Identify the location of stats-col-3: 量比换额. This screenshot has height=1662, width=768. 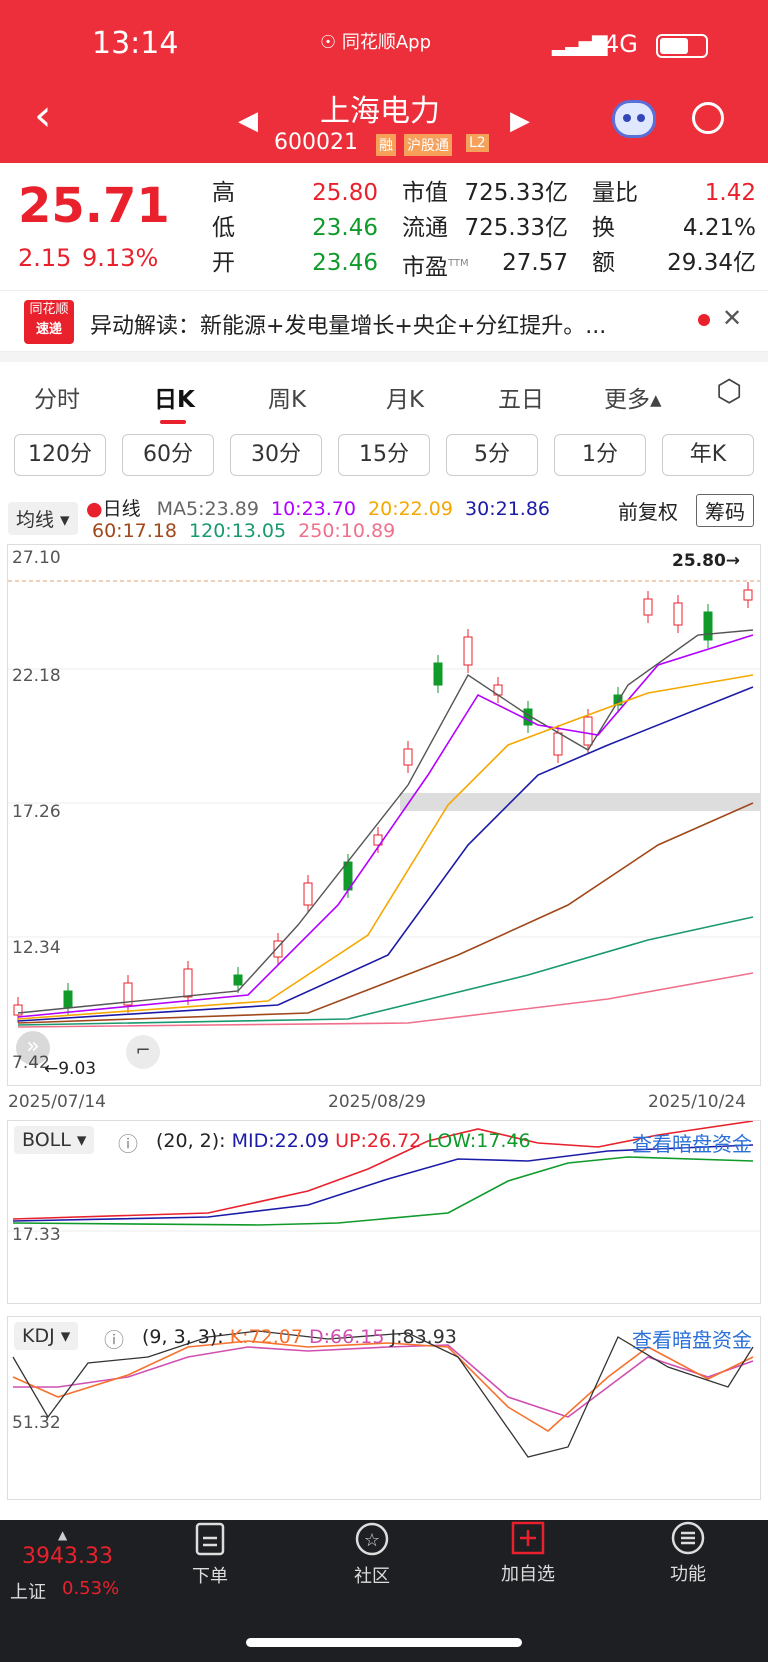
(615, 228).